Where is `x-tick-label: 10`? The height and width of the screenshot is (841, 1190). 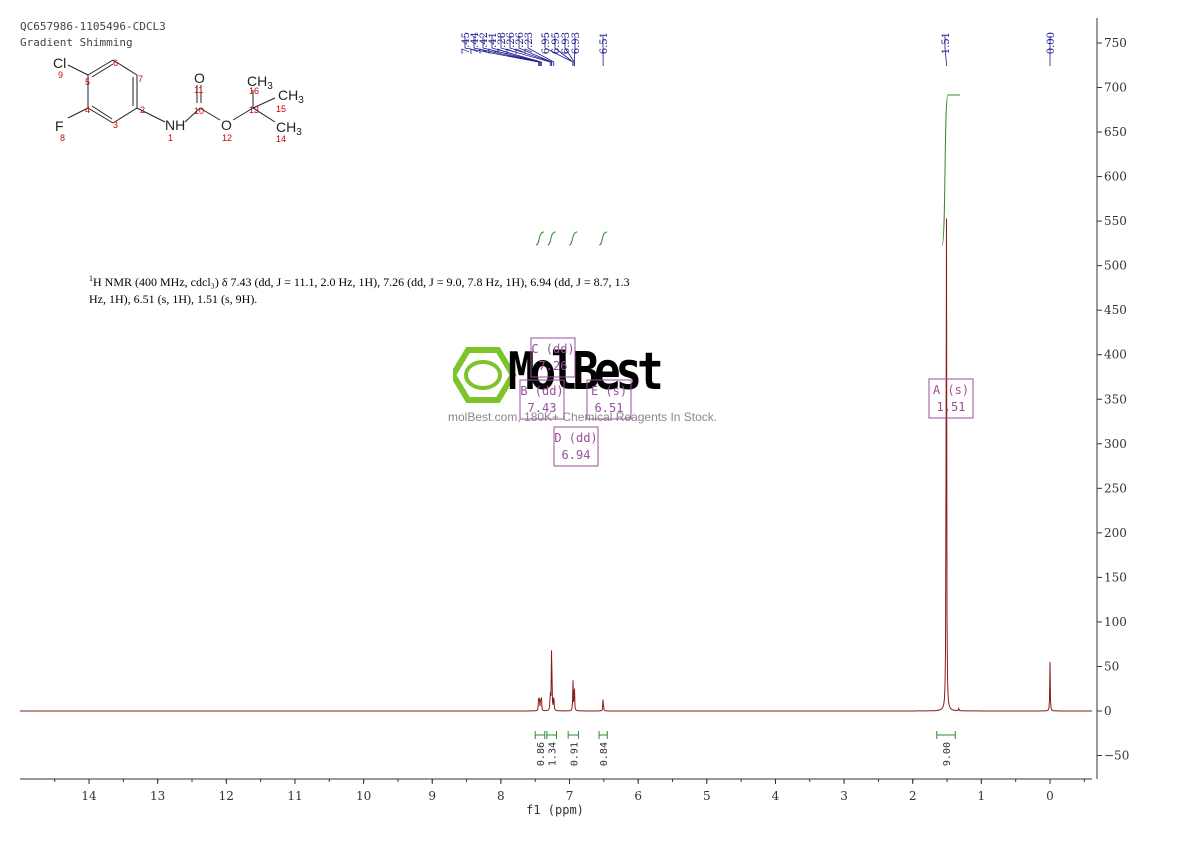
x-tick-label: 10 is located at coordinates (363, 796).